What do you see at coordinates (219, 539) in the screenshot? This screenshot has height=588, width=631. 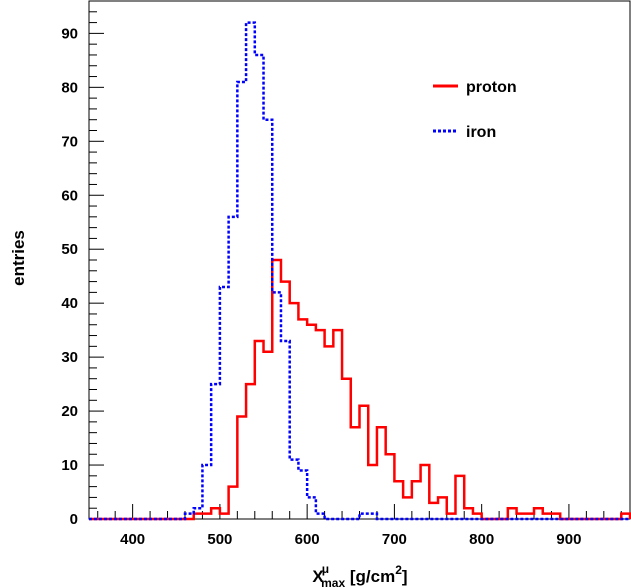 I see `x-tick-label: 500` at bounding box center [219, 539].